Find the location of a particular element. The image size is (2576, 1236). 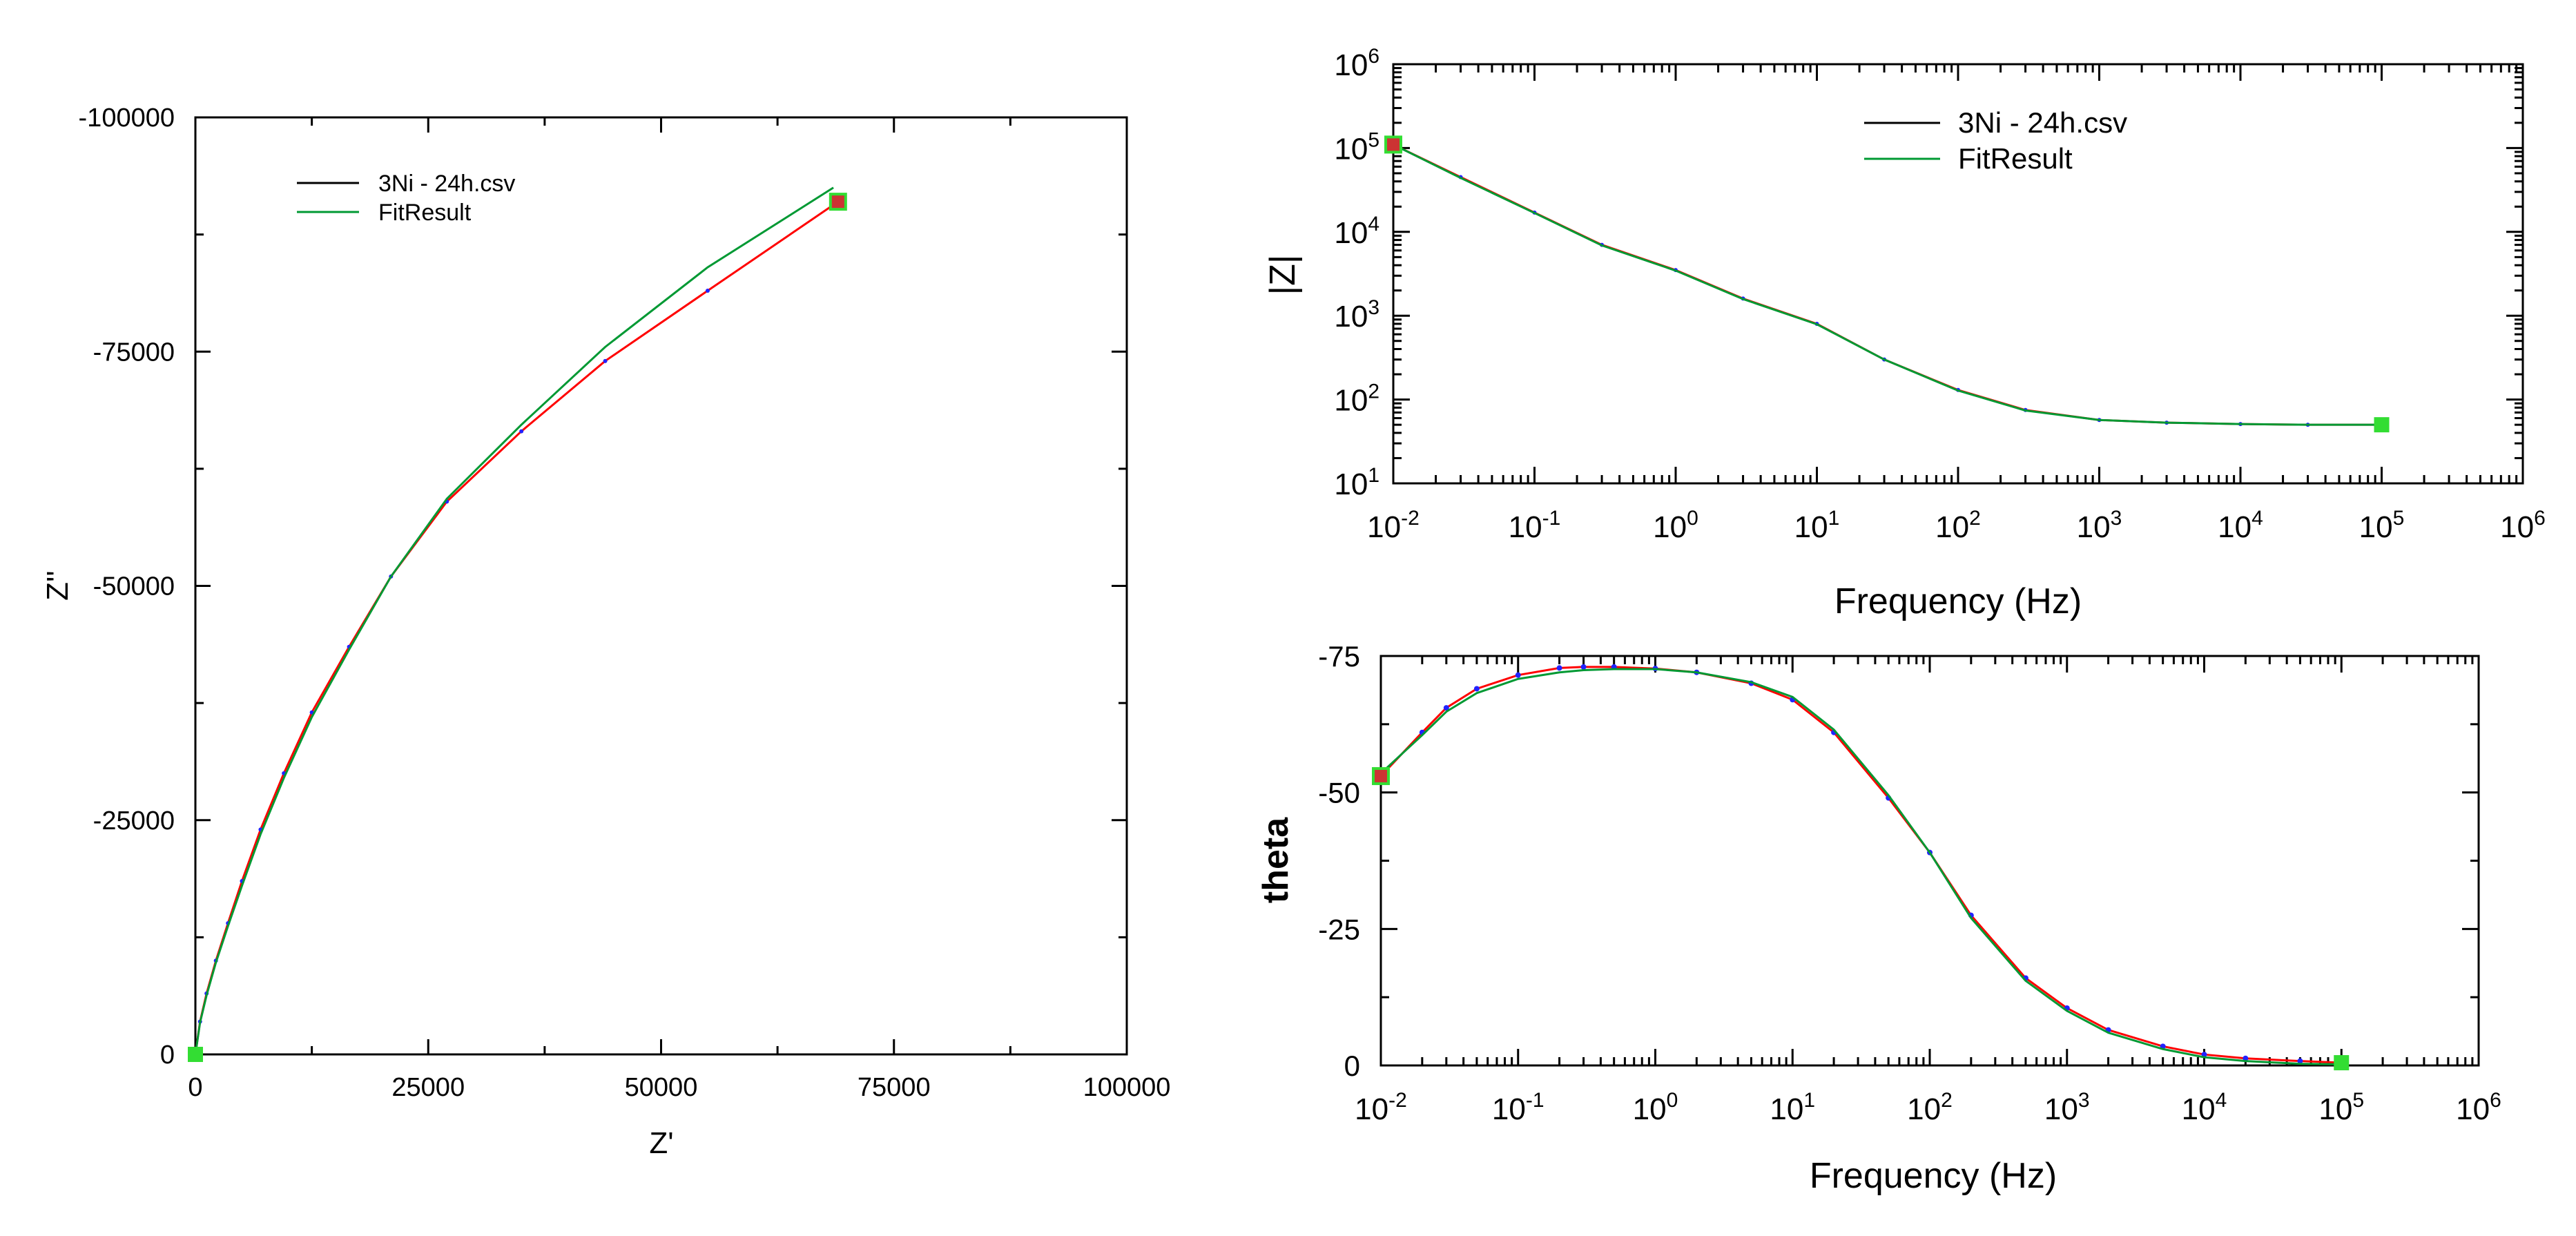

y-tick-label: -75000 is located at coordinates (134, 352).